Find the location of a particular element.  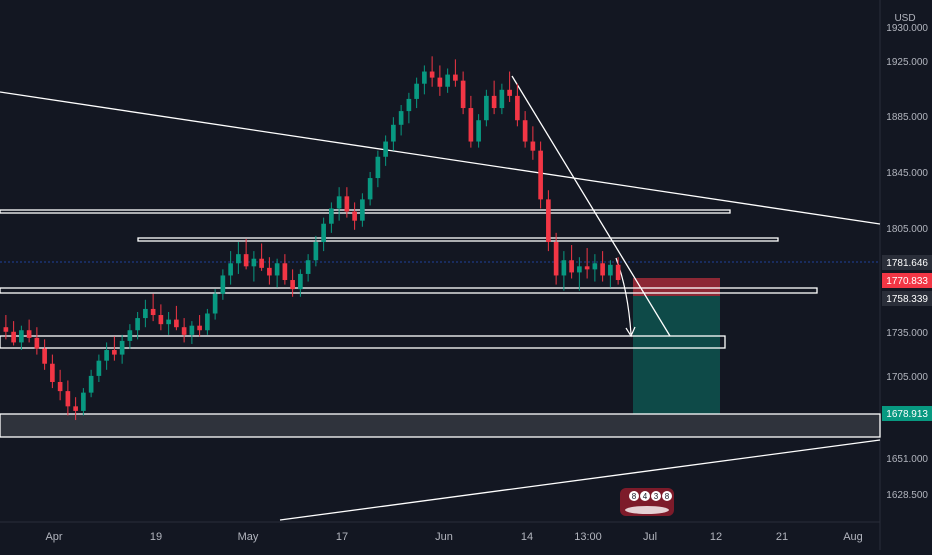

ascending-trendline is located at coordinates (580, 480).